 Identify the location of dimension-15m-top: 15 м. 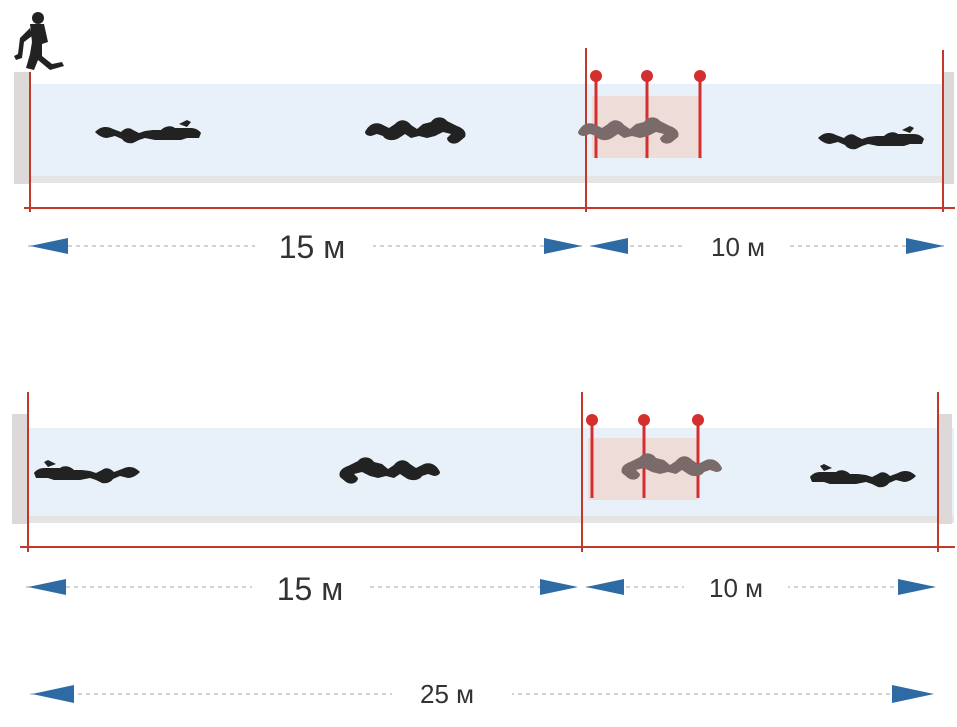
(305, 246).